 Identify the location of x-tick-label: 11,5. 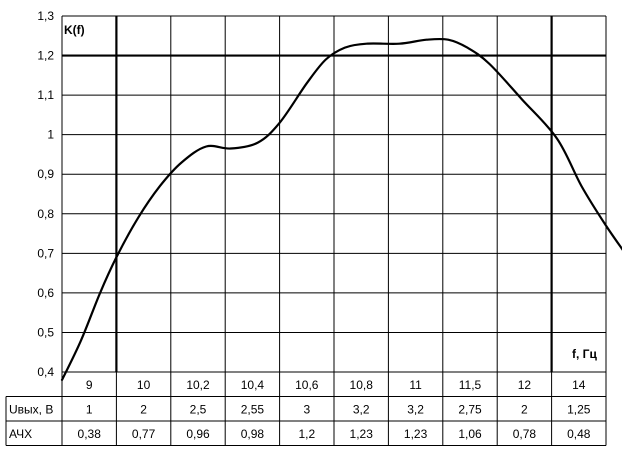
(470, 385).